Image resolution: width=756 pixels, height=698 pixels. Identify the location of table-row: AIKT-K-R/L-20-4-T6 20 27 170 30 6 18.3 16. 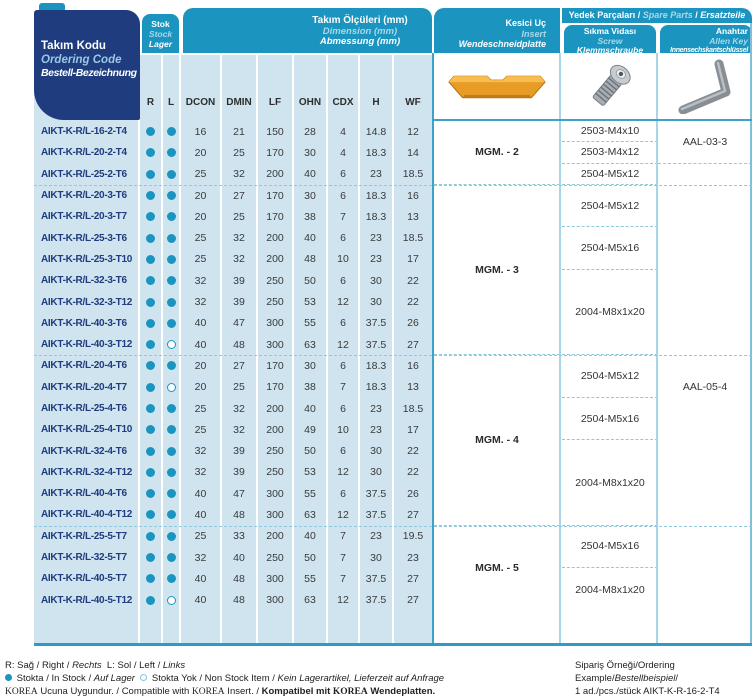
(234, 366).